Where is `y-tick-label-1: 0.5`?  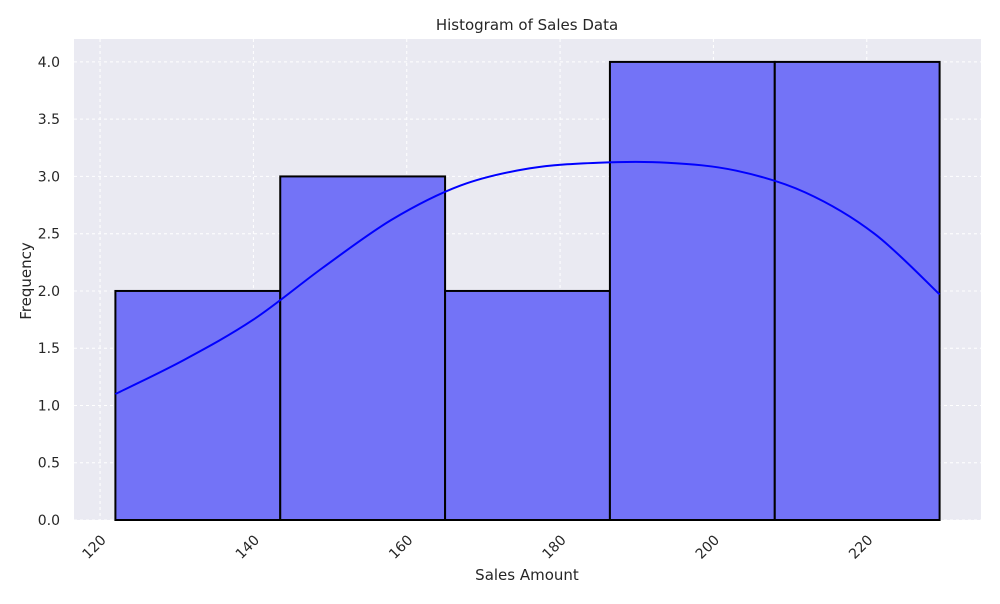 y-tick-label-1: 0.5 is located at coordinates (49, 464).